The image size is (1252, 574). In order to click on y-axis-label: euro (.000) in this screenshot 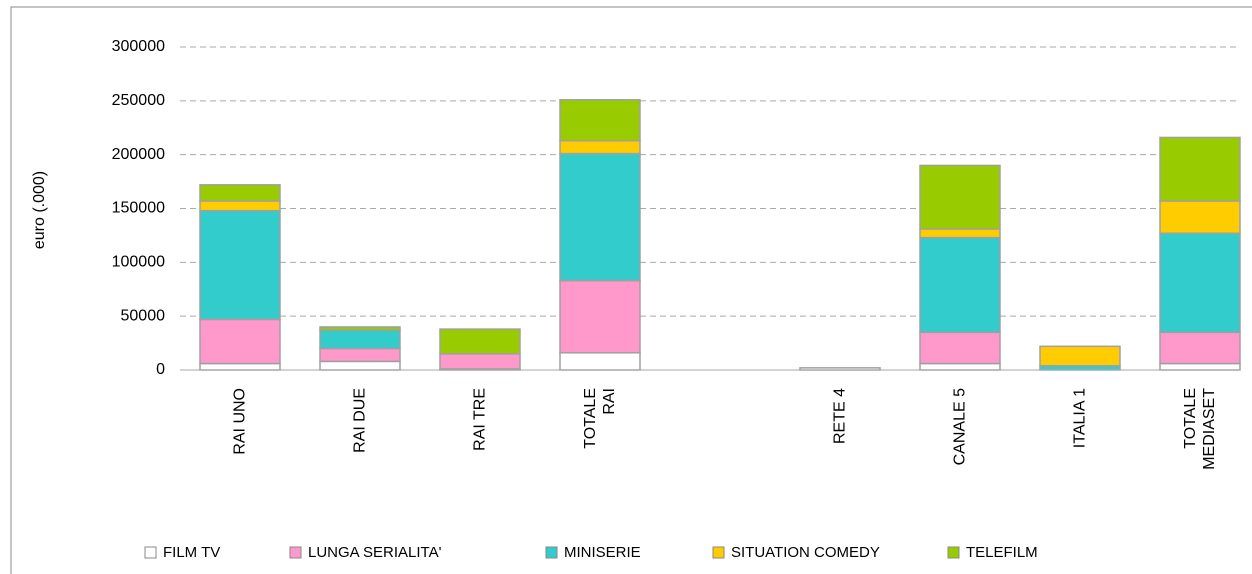, I will do `click(39, 210)`.